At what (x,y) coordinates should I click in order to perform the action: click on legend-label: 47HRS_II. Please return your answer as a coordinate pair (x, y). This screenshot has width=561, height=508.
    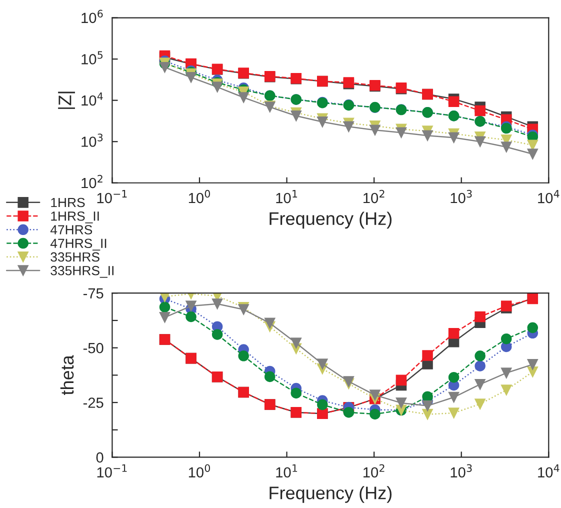
    Looking at the image, I should click on (78, 244).